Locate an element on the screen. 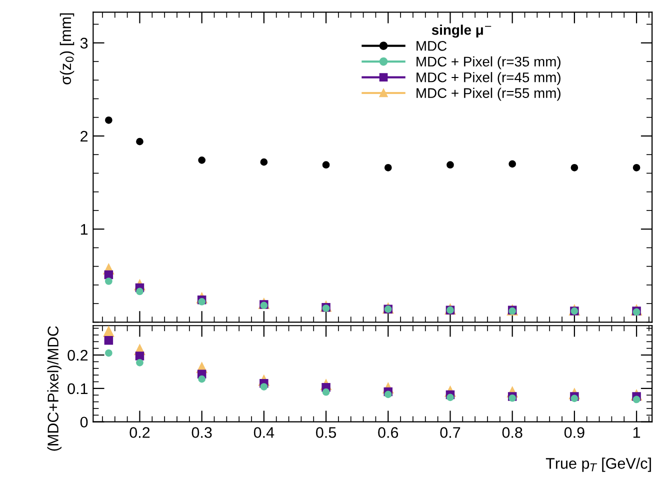  x-tick-label: 0.4 is located at coordinates (264, 432).